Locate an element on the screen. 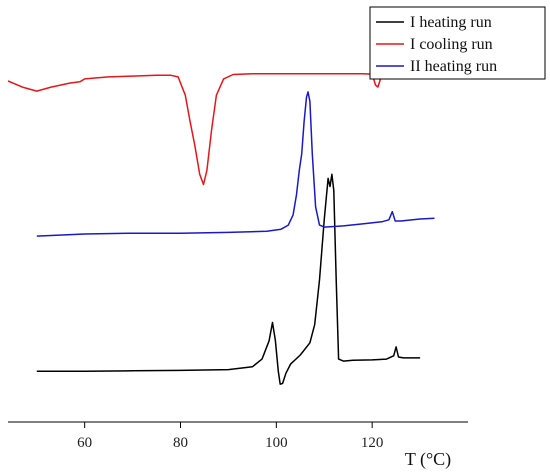 Image resolution: width=550 pixels, height=475 pixels. x-tick-label: 60 is located at coordinates (84, 443).